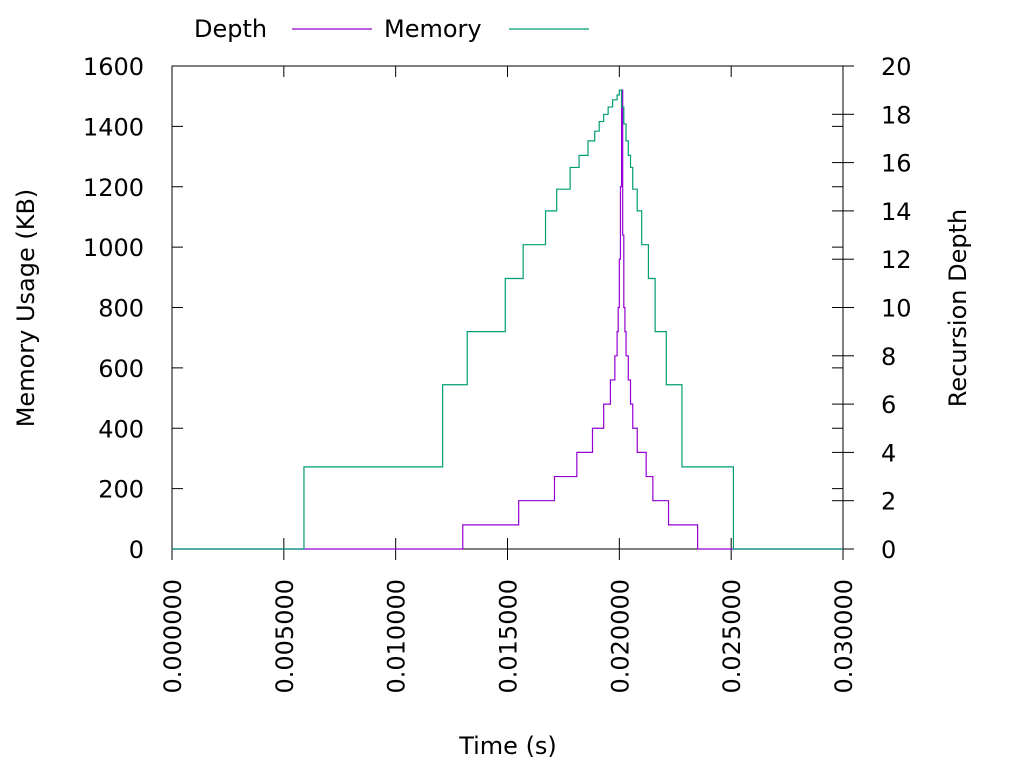  Describe the element at coordinates (958, 308) in the screenshot. I see `y2-axis-title: Recursion Depth` at that location.